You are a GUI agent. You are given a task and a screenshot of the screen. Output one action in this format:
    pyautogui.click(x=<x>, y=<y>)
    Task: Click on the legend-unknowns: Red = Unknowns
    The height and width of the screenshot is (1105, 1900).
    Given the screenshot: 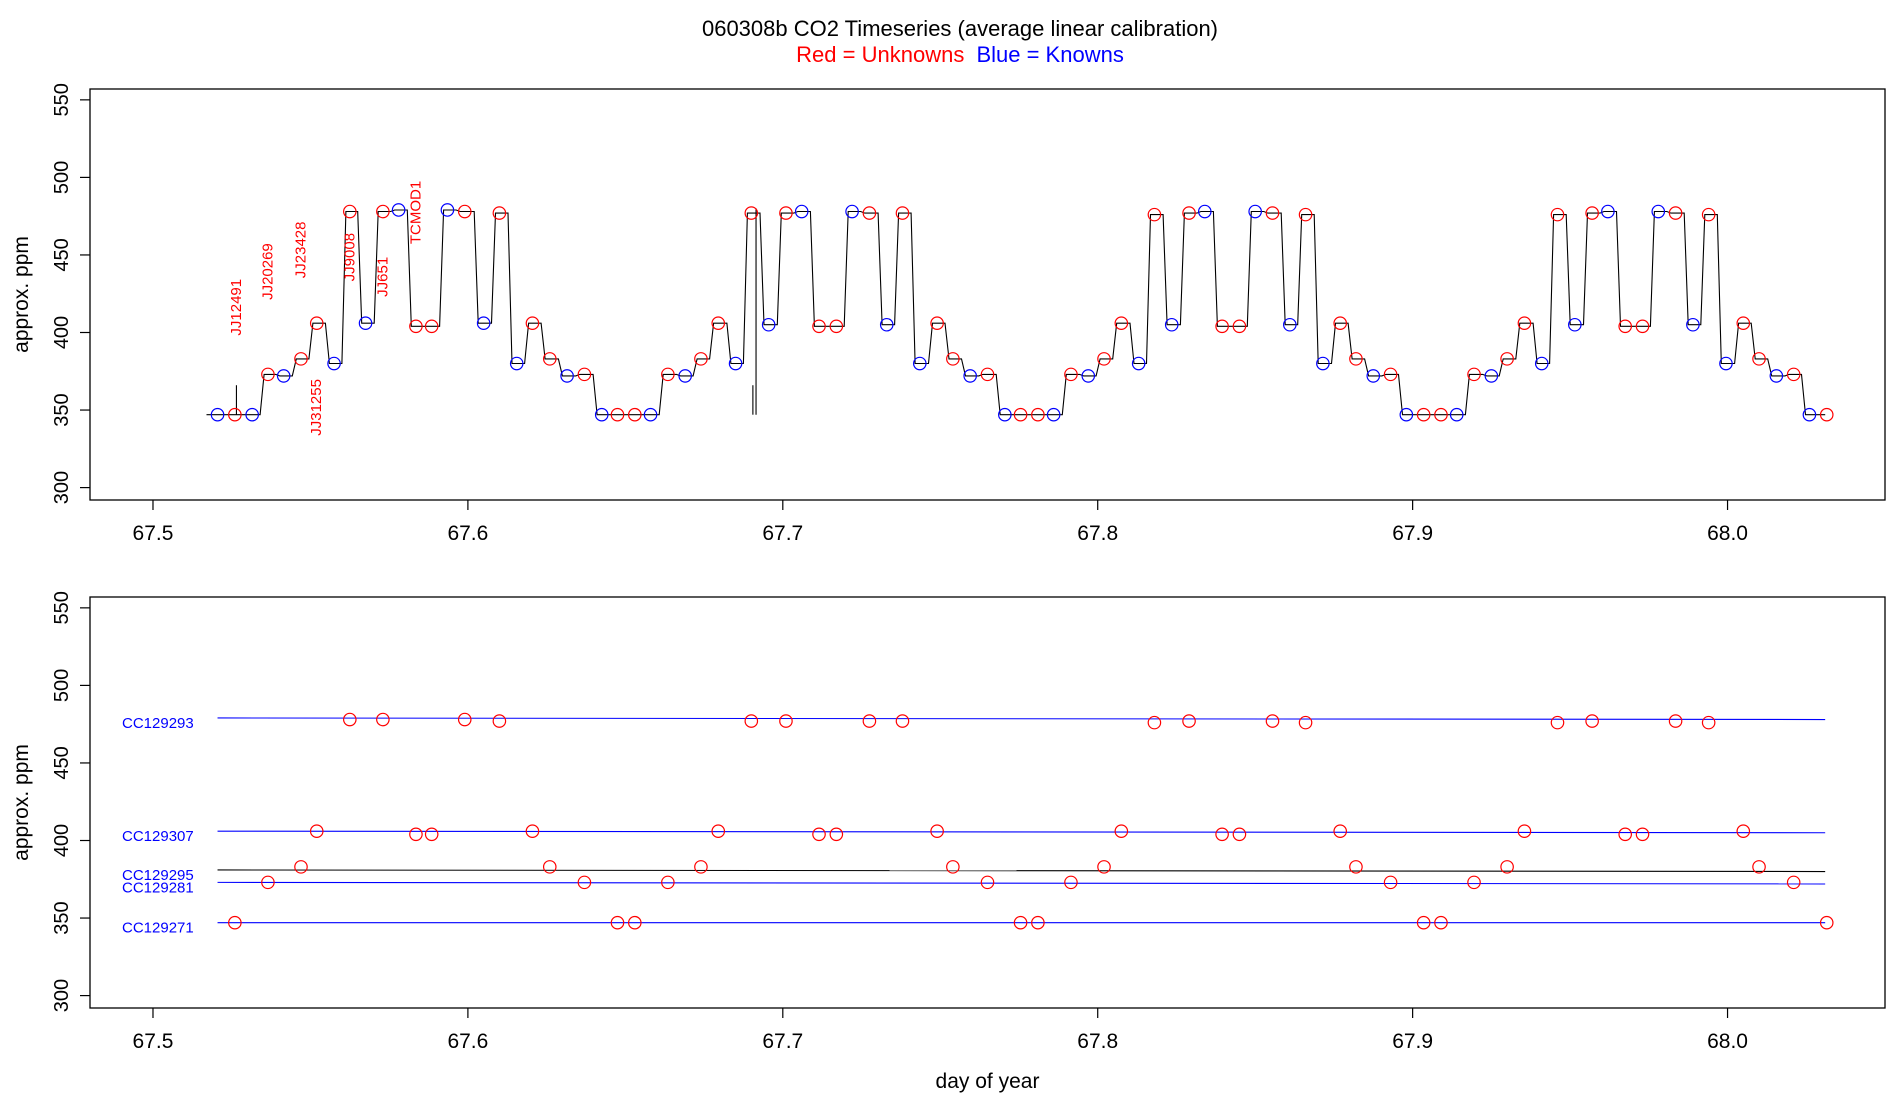 What is the action you would take?
    pyautogui.click(x=880, y=54)
    